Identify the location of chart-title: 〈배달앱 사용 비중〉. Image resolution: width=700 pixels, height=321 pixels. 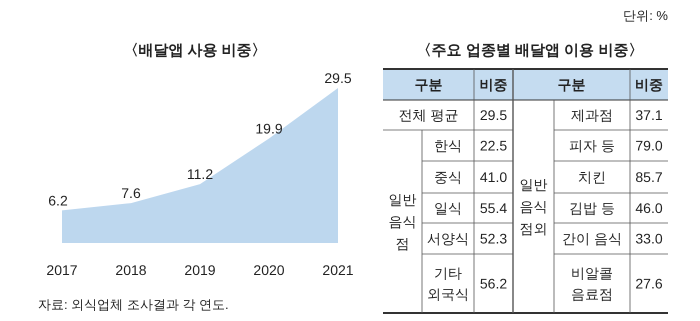
(195, 50).